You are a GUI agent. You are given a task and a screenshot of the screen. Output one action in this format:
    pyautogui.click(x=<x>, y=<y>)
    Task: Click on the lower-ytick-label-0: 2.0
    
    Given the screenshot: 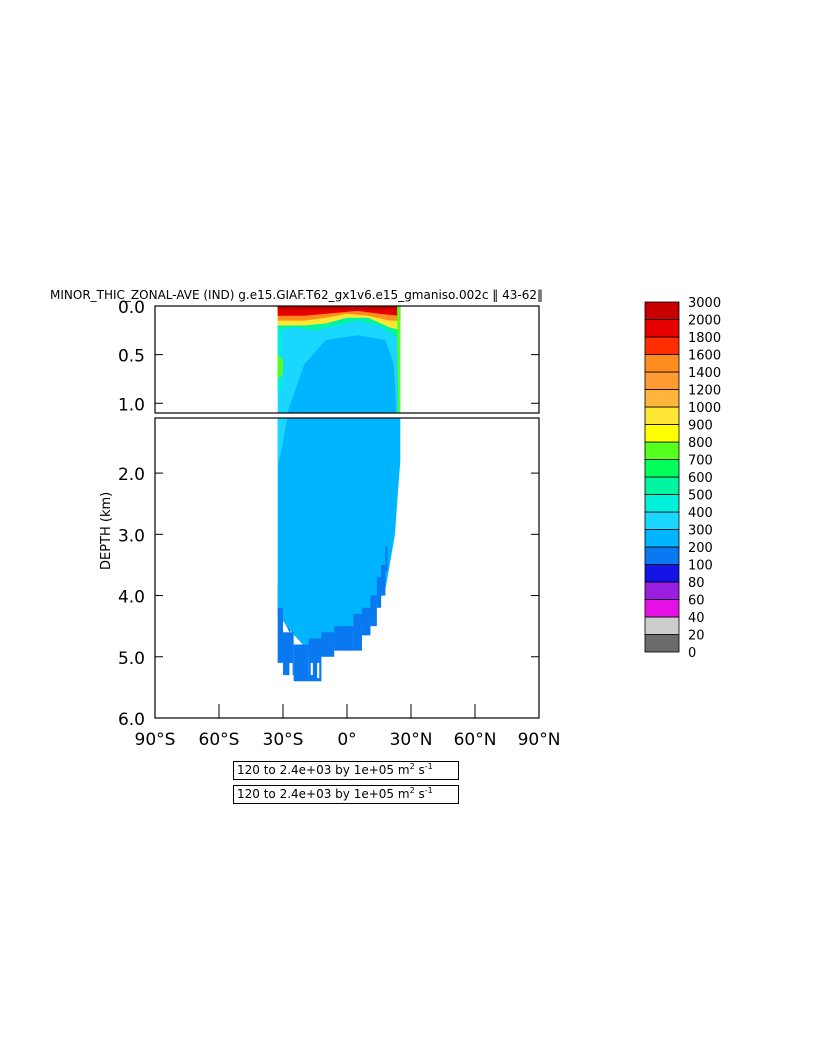 What is the action you would take?
    pyautogui.click(x=131, y=475)
    